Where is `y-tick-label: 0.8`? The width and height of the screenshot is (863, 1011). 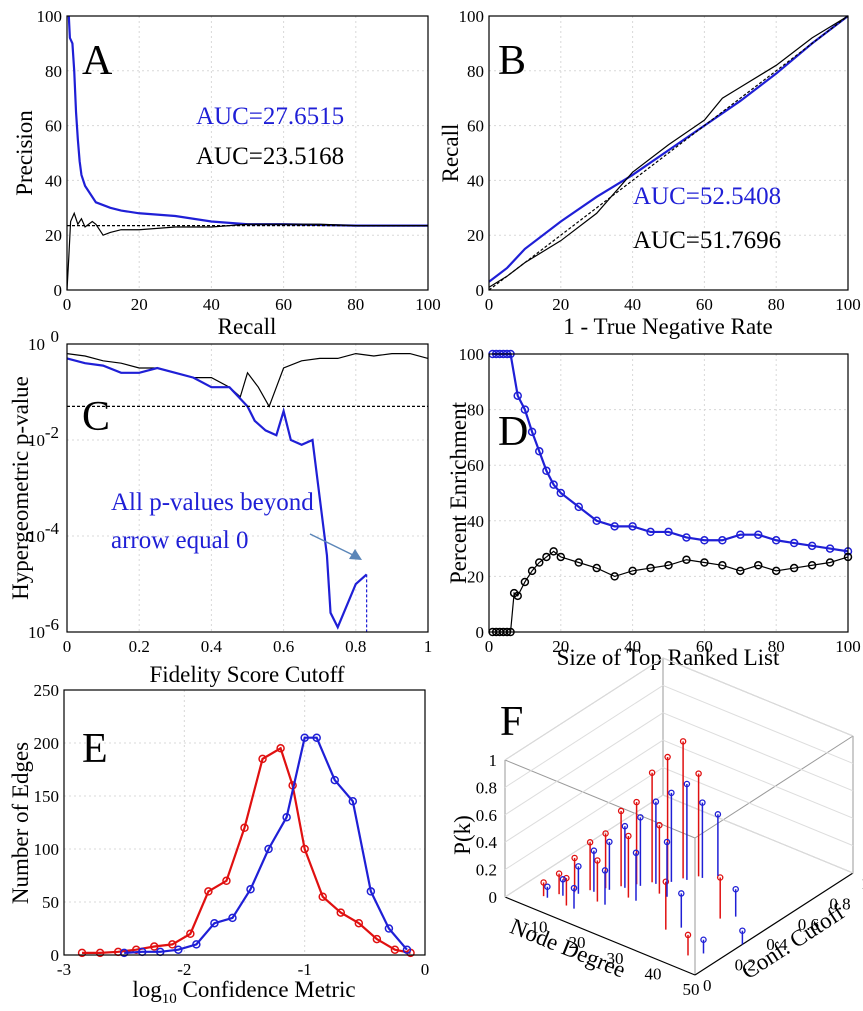 y-tick-label: 0.8 is located at coordinates (839, 903).